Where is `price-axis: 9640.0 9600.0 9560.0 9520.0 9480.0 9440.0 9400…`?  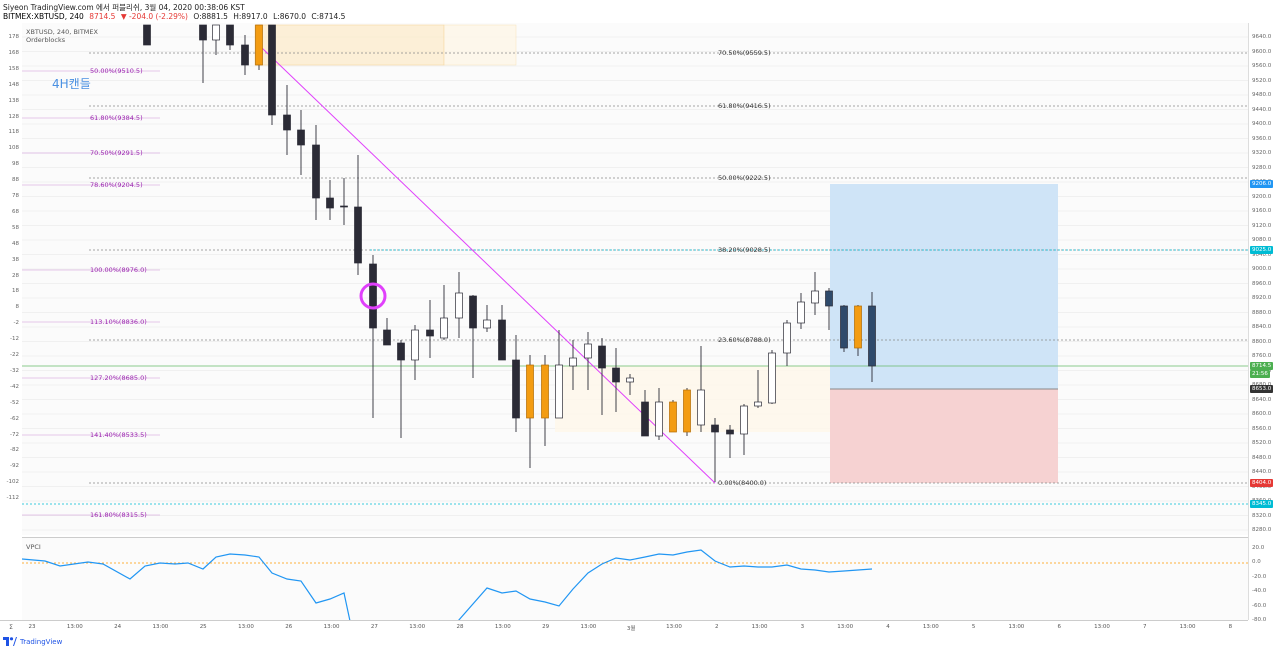
price-axis: 9640.0 9600.0 9560.0 9520.0 9480.0 9440.0 9400… is located at coordinates (1264, 323).